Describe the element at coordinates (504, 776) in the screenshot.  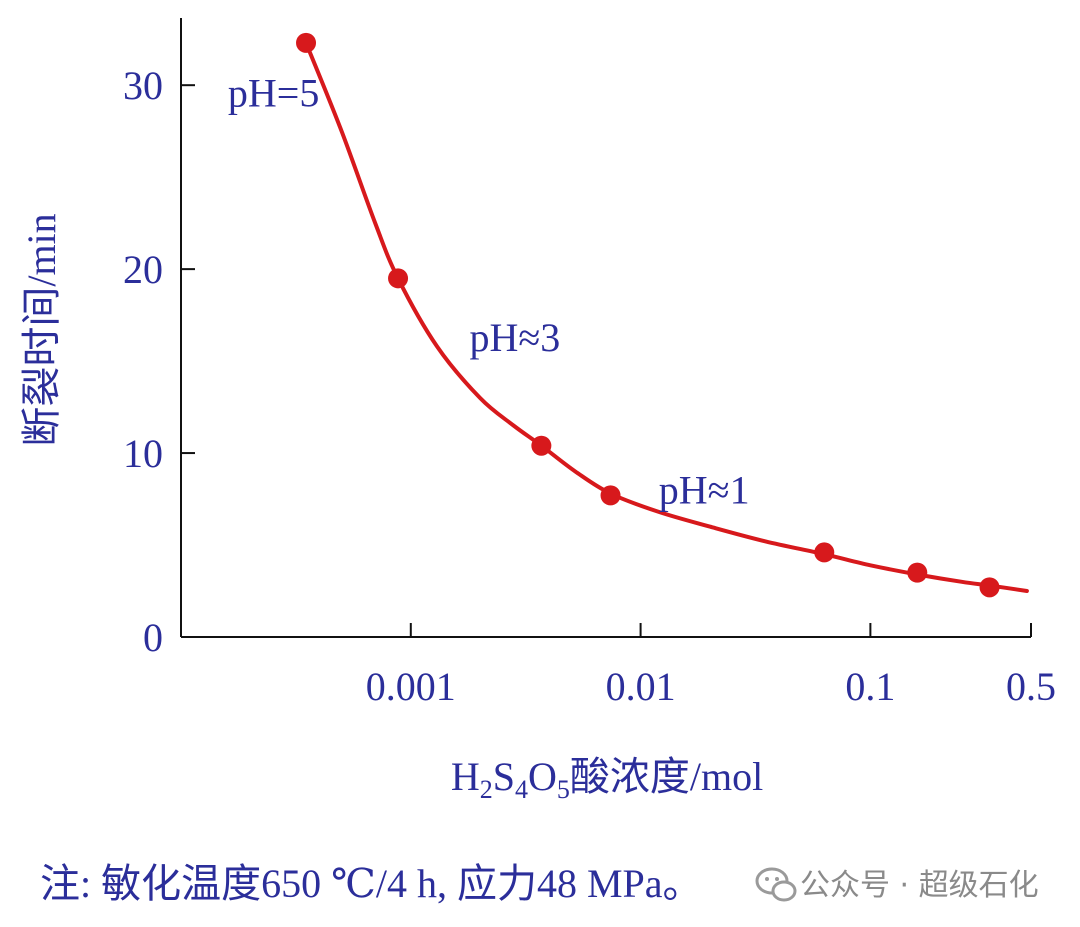
I see `x-axis-label-formula-s: S` at that location.